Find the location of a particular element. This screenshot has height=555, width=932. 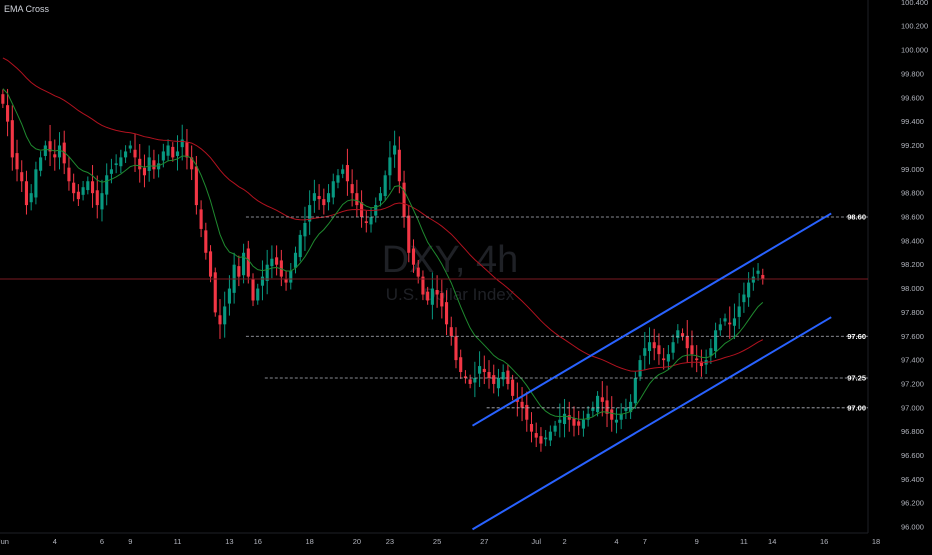

price-tick-label: 98.200 is located at coordinates (912, 264).